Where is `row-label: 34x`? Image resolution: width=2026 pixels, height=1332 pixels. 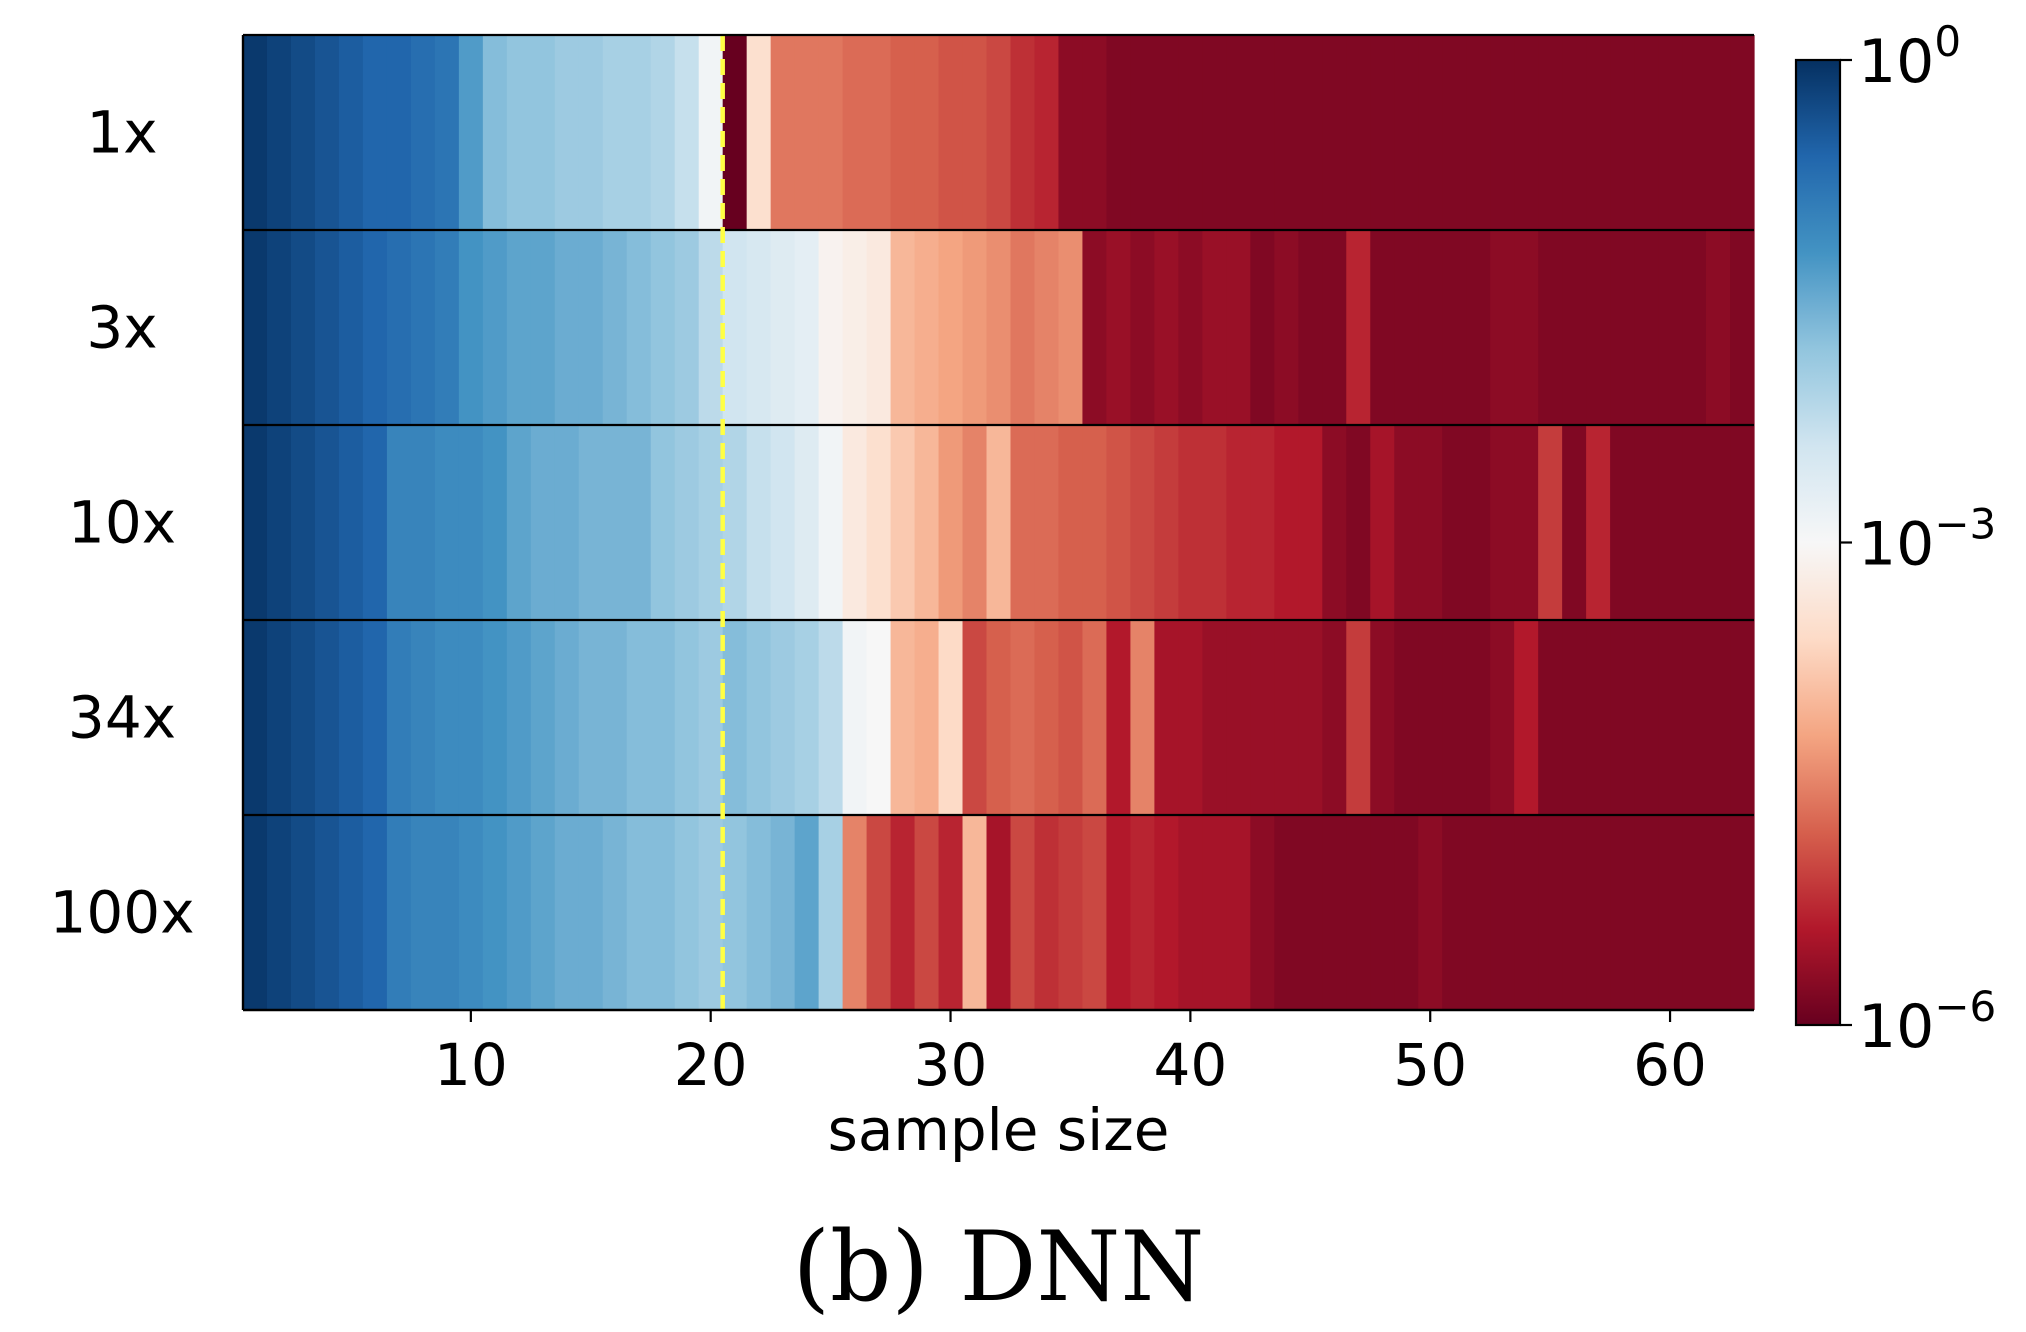
row-label: 34x is located at coordinates (122, 718).